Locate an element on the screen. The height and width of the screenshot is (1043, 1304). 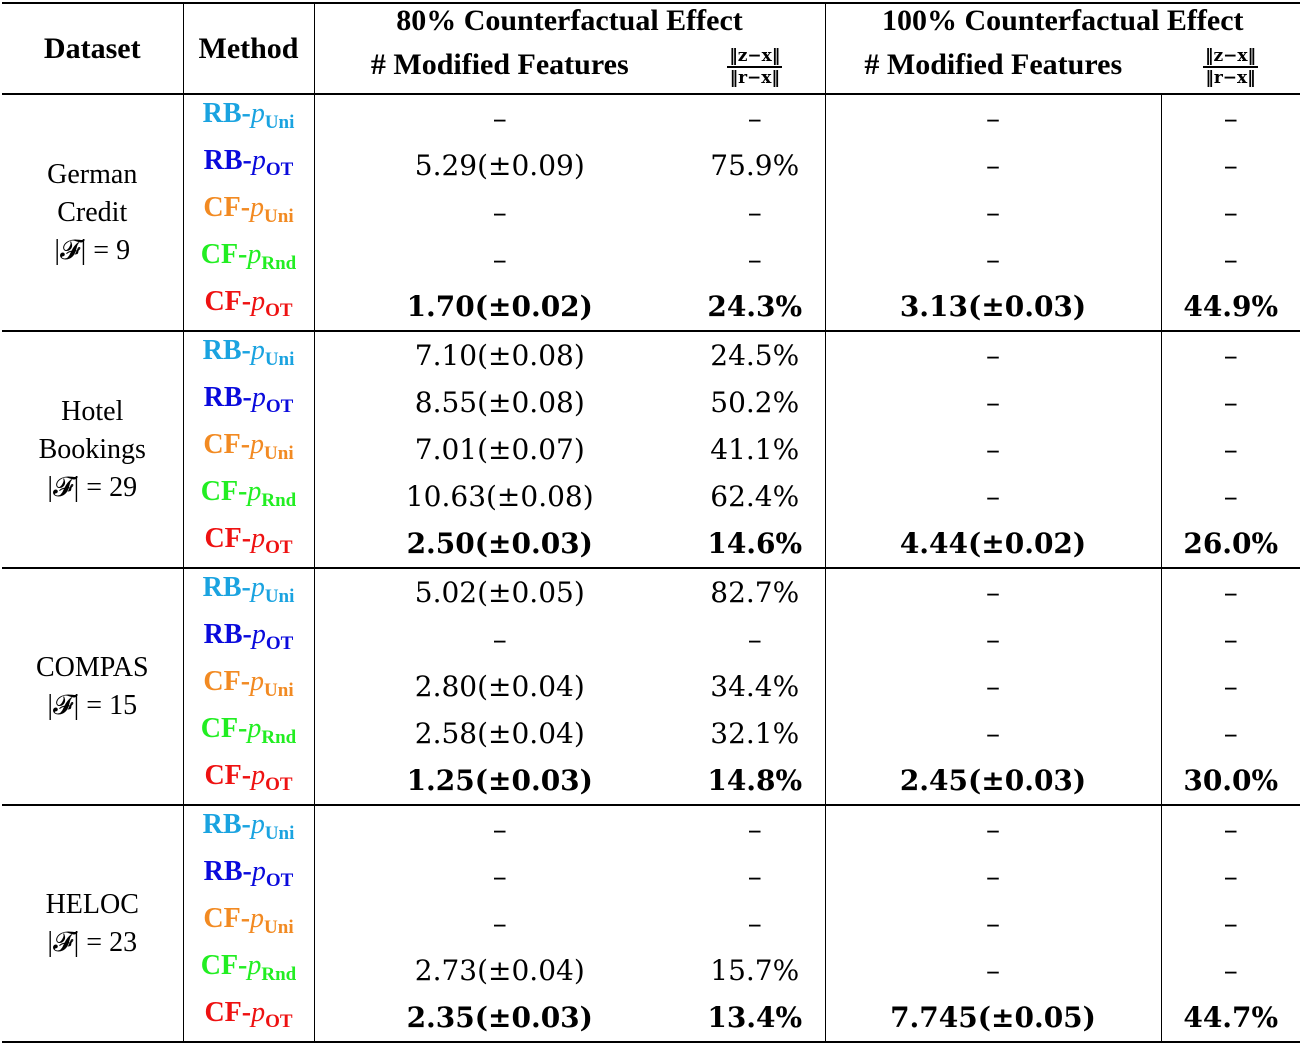
header-ratio-100: ‖z−x‖ ‖r−x‖ is located at coordinates (1230, 66).